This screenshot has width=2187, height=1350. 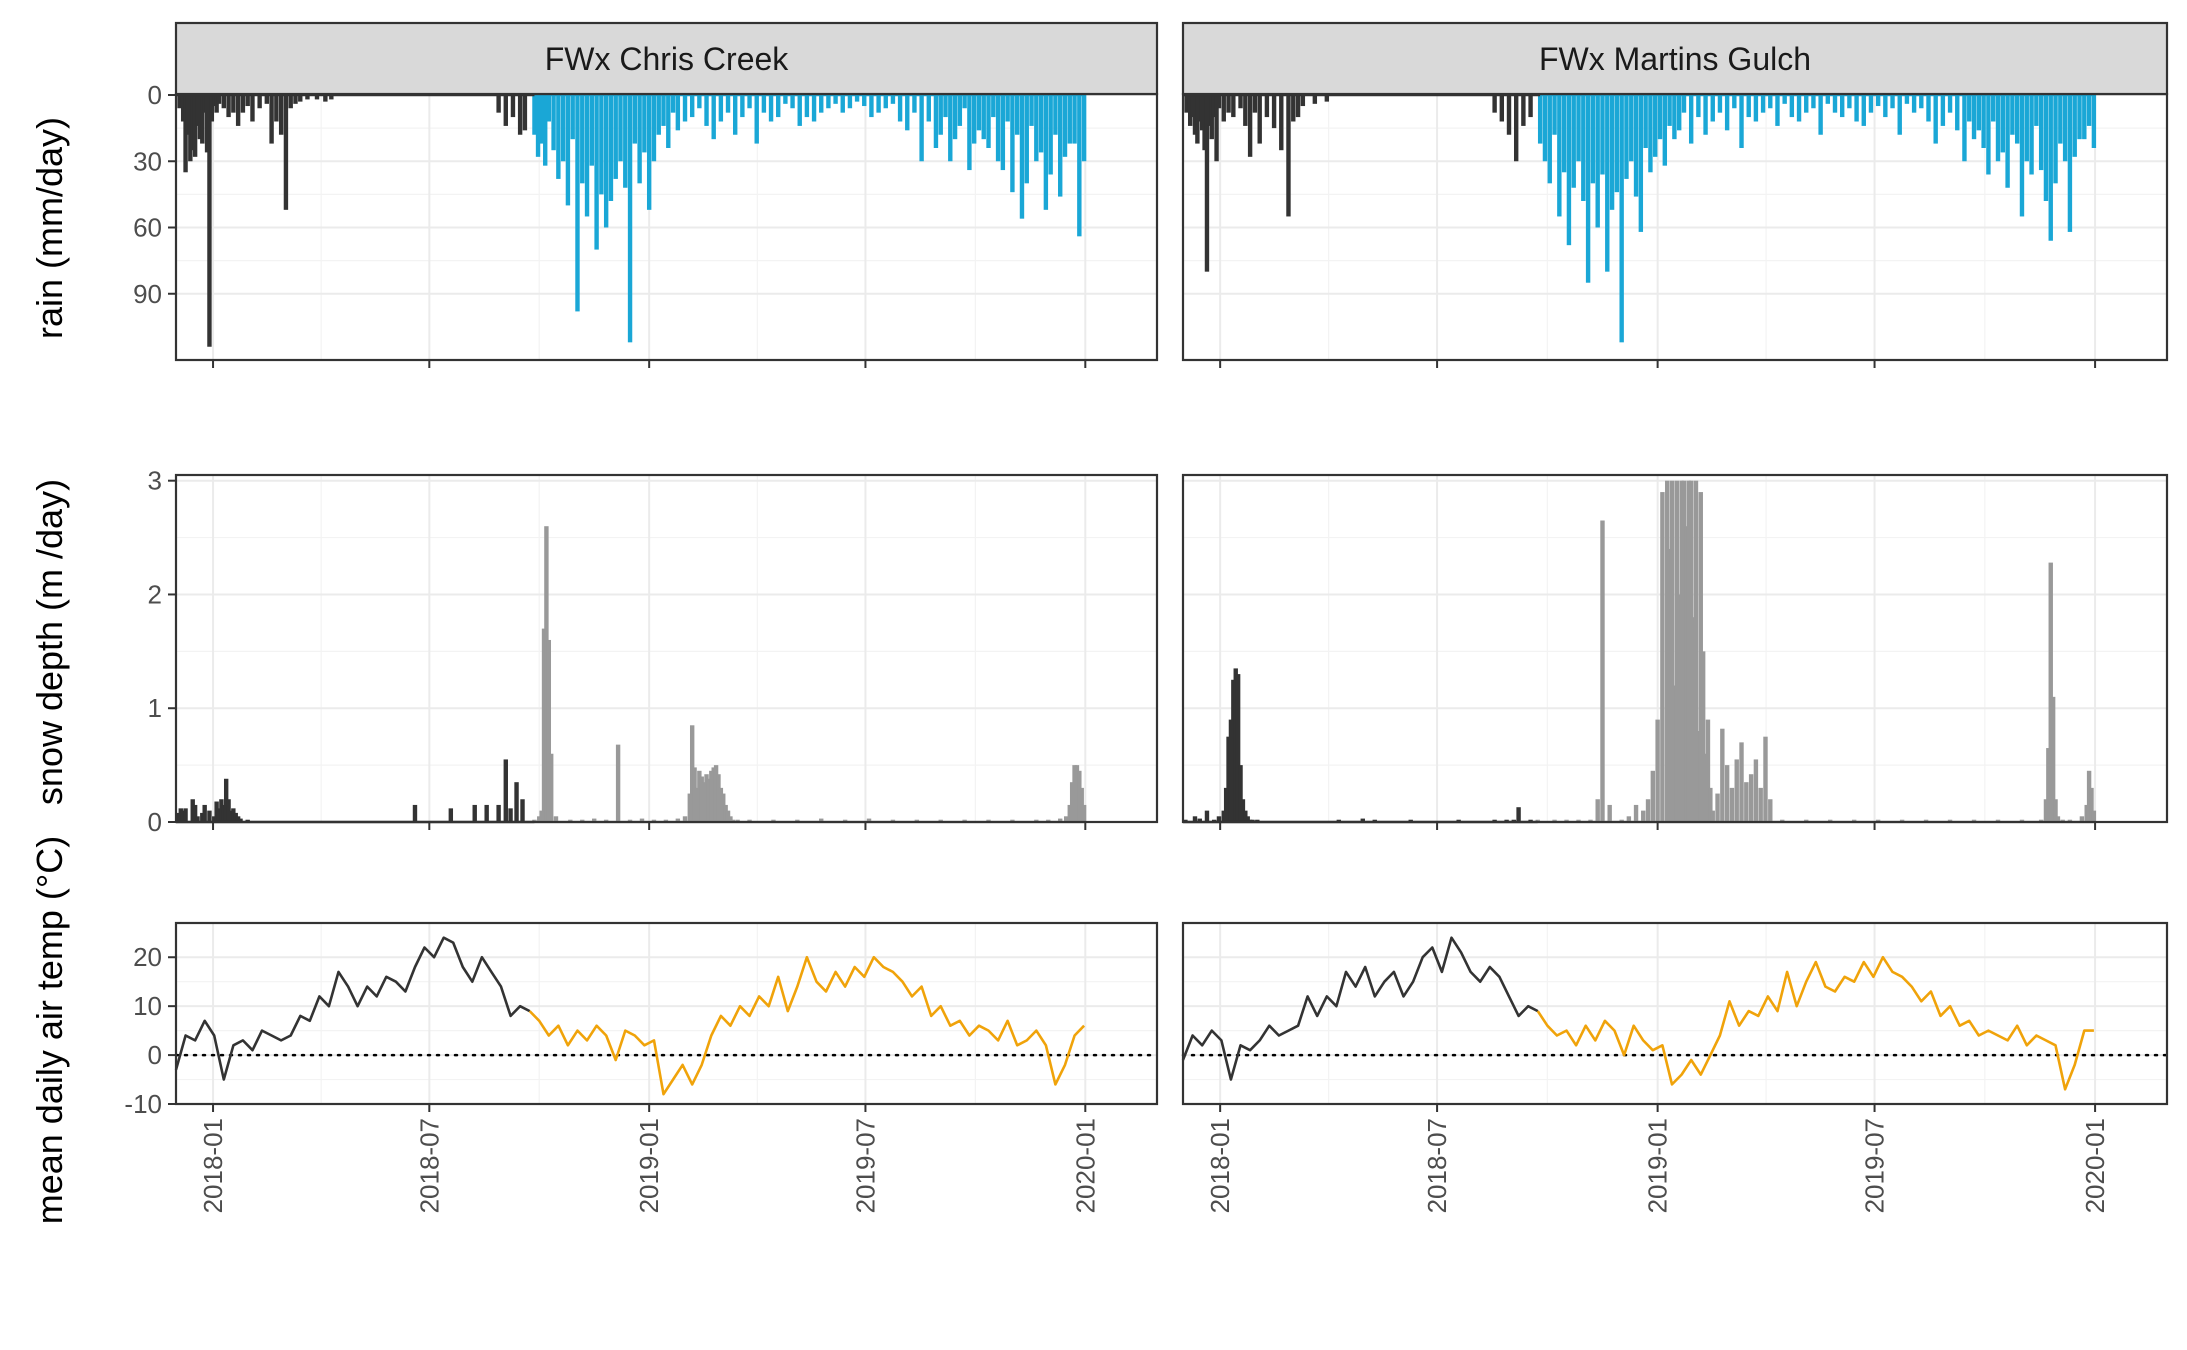 What do you see at coordinates (155, 594) in the screenshot?
I see `snow-y-tick-label: 2` at bounding box center [155, 594].